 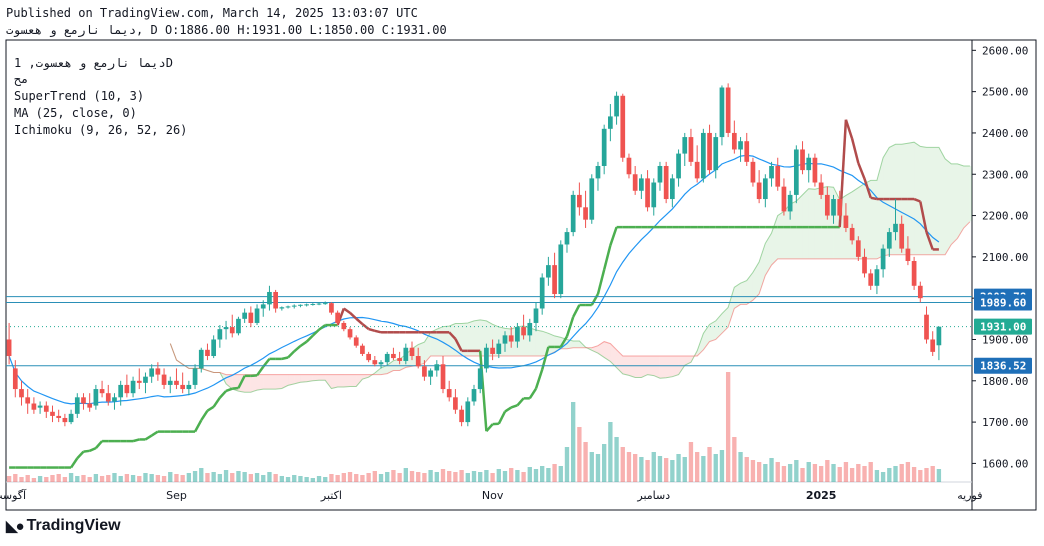 I want to click on y-tick-label: 1700.00, so click(x=1005, y=422).